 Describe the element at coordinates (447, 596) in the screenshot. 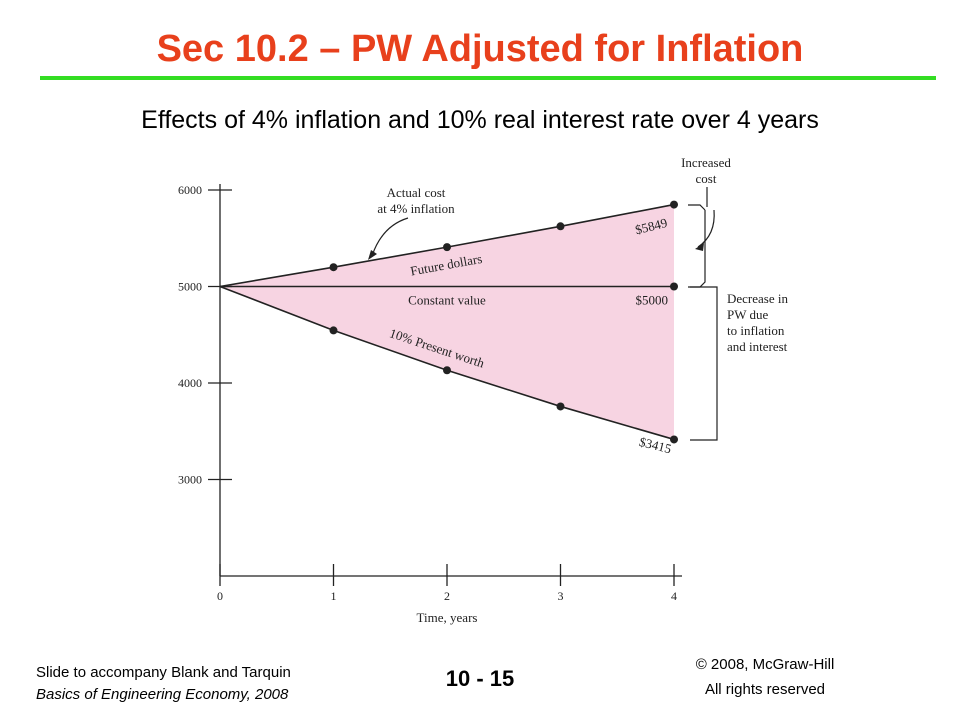

I see `x-tick-label-2: 2` at that location.